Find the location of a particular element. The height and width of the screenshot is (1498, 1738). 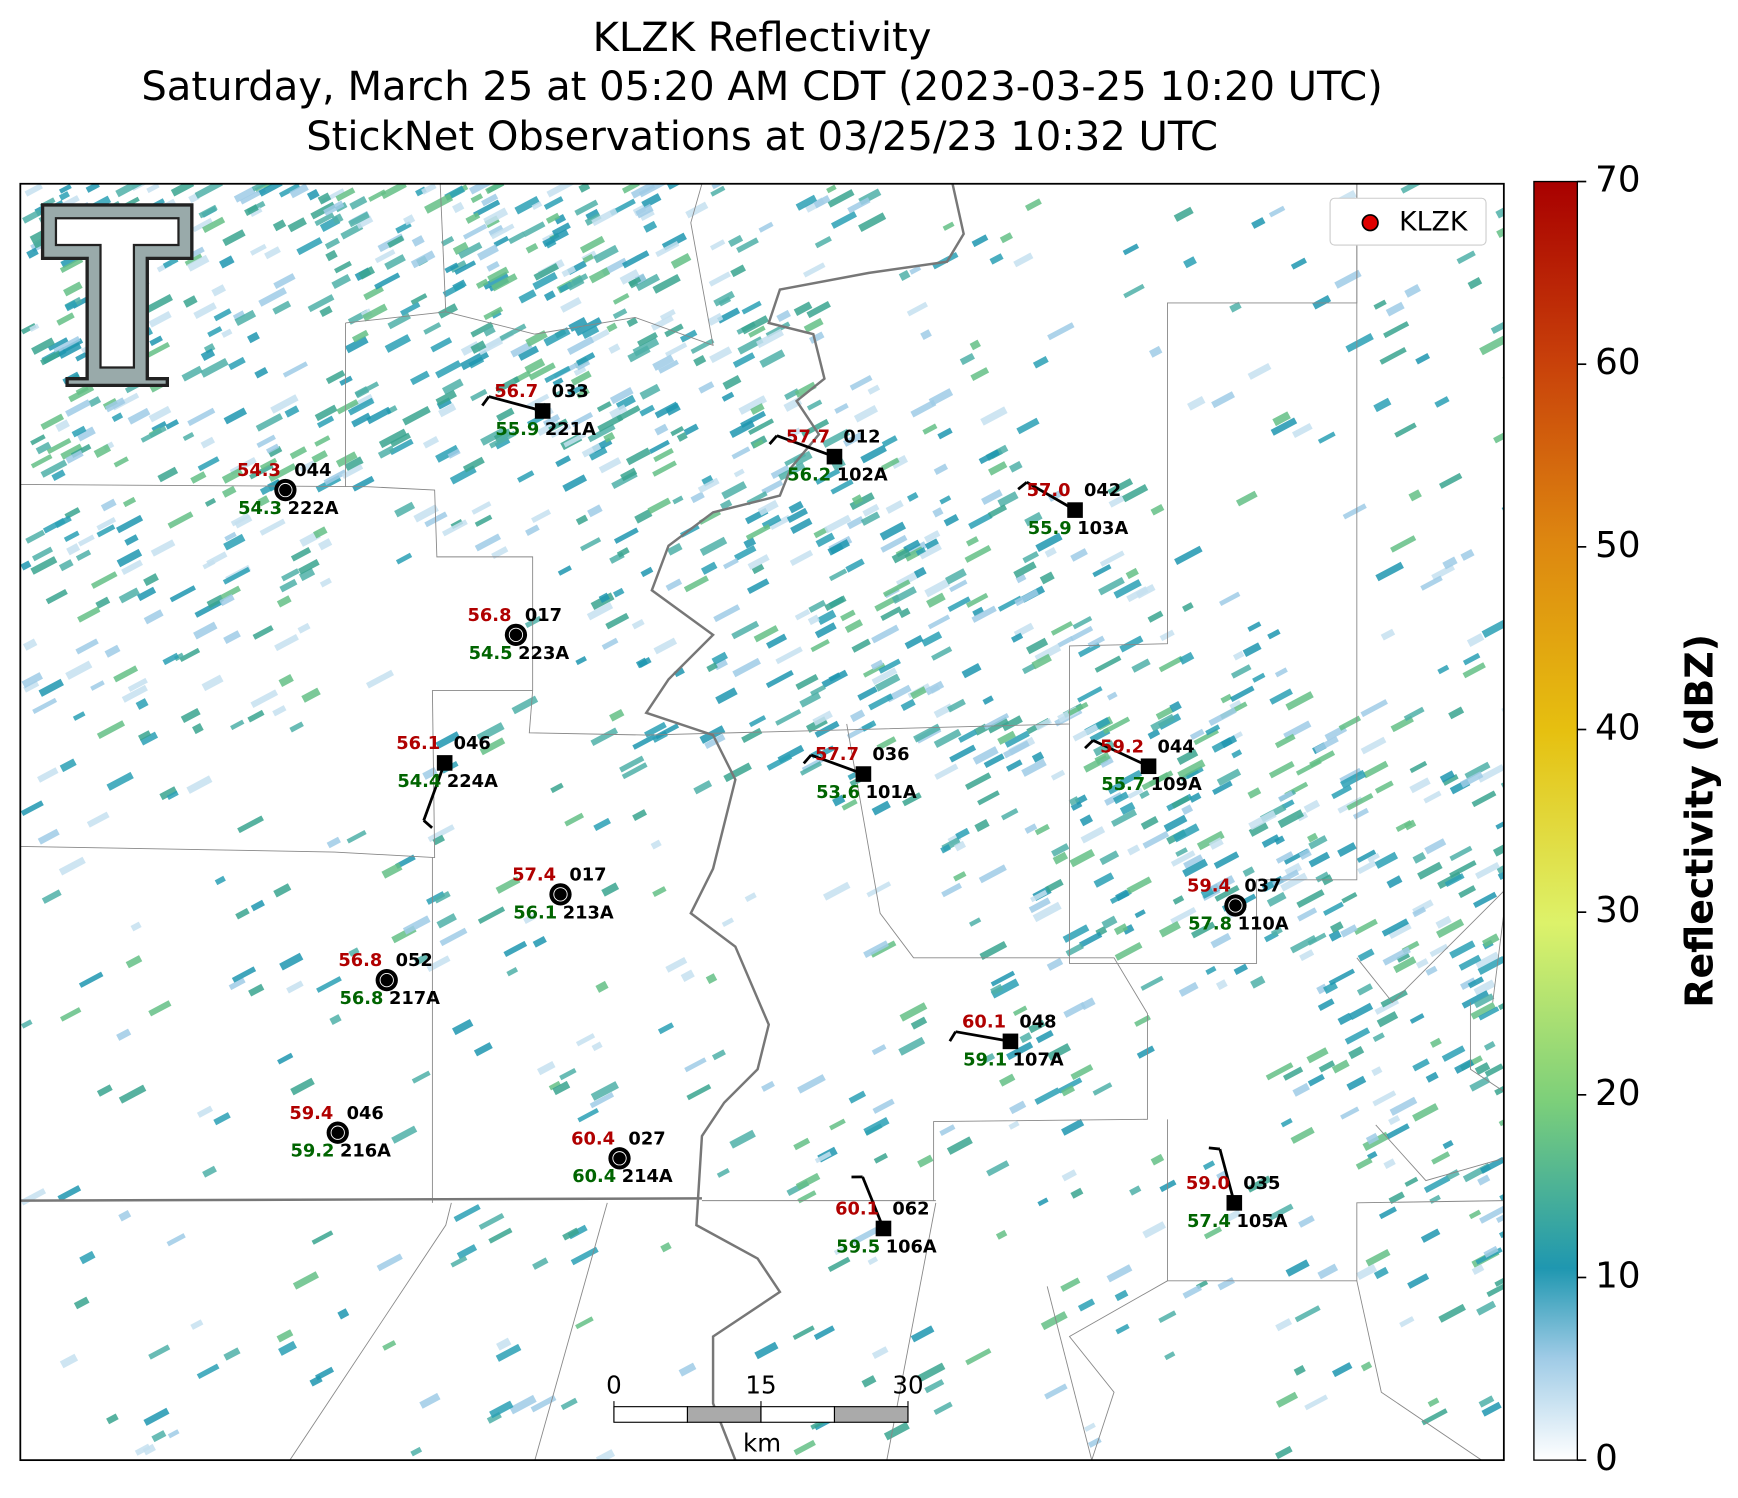

station-number: 036 is located at coordinates (890, 754).